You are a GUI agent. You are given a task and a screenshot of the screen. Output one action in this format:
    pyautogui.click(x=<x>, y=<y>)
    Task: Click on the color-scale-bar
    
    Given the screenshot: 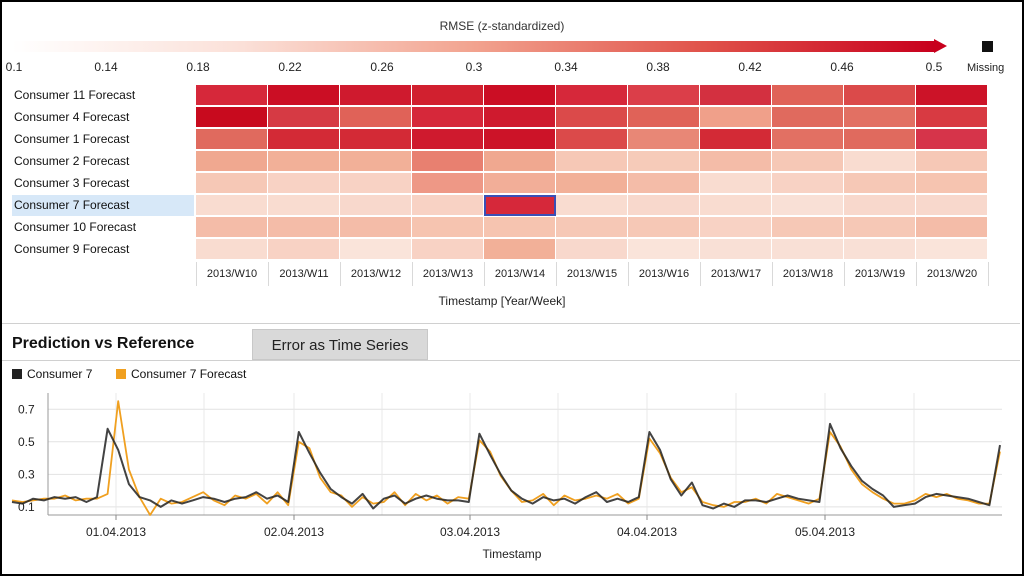 What is the action you would take?
    pyautogui.click(x=473, y=46)
    